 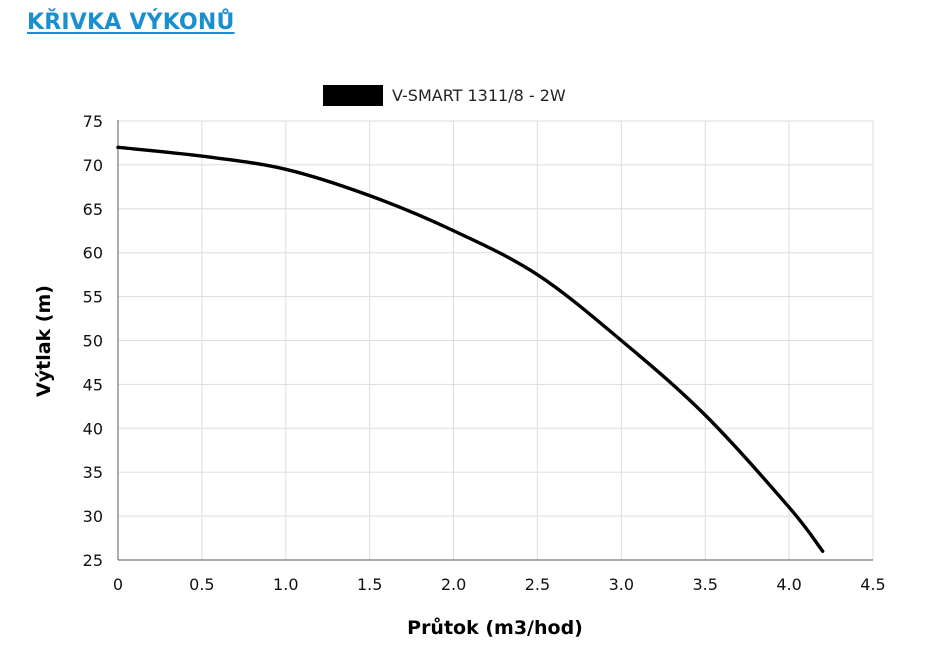 What do you see at coordinates (93, 209) in the screenshot?
I see `y-tick-label: 65` at bounding box center [93, 209].